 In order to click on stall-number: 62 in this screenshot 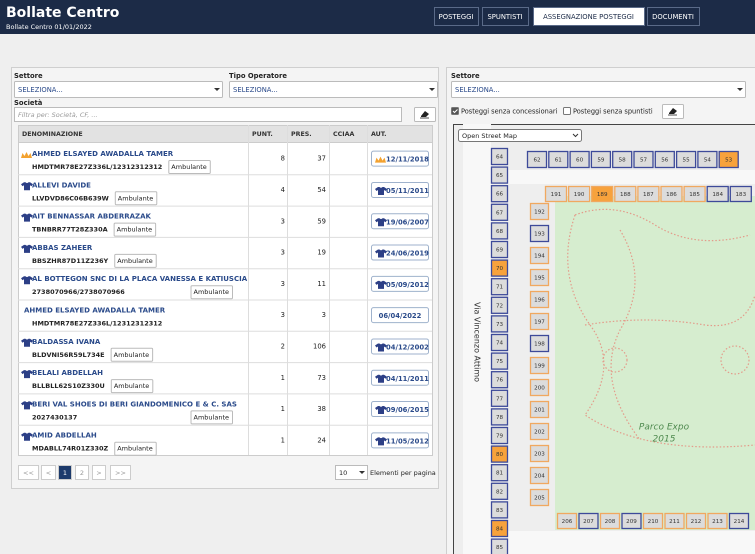, I will do `click(536, 161)`.